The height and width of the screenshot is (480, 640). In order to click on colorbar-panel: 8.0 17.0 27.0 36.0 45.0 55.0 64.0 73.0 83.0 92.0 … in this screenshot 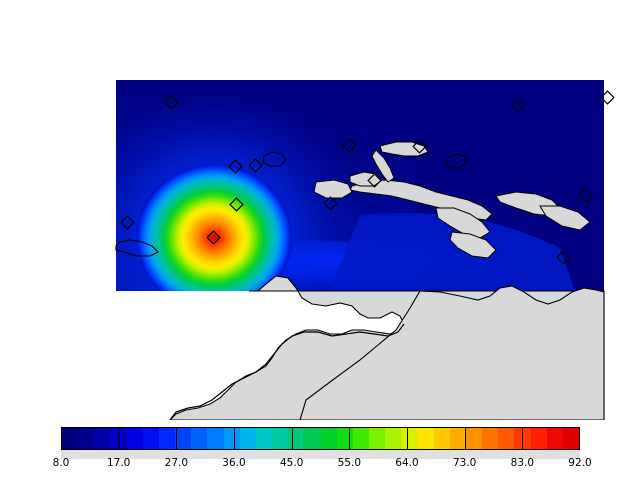, I will do `click(320, 450)`.